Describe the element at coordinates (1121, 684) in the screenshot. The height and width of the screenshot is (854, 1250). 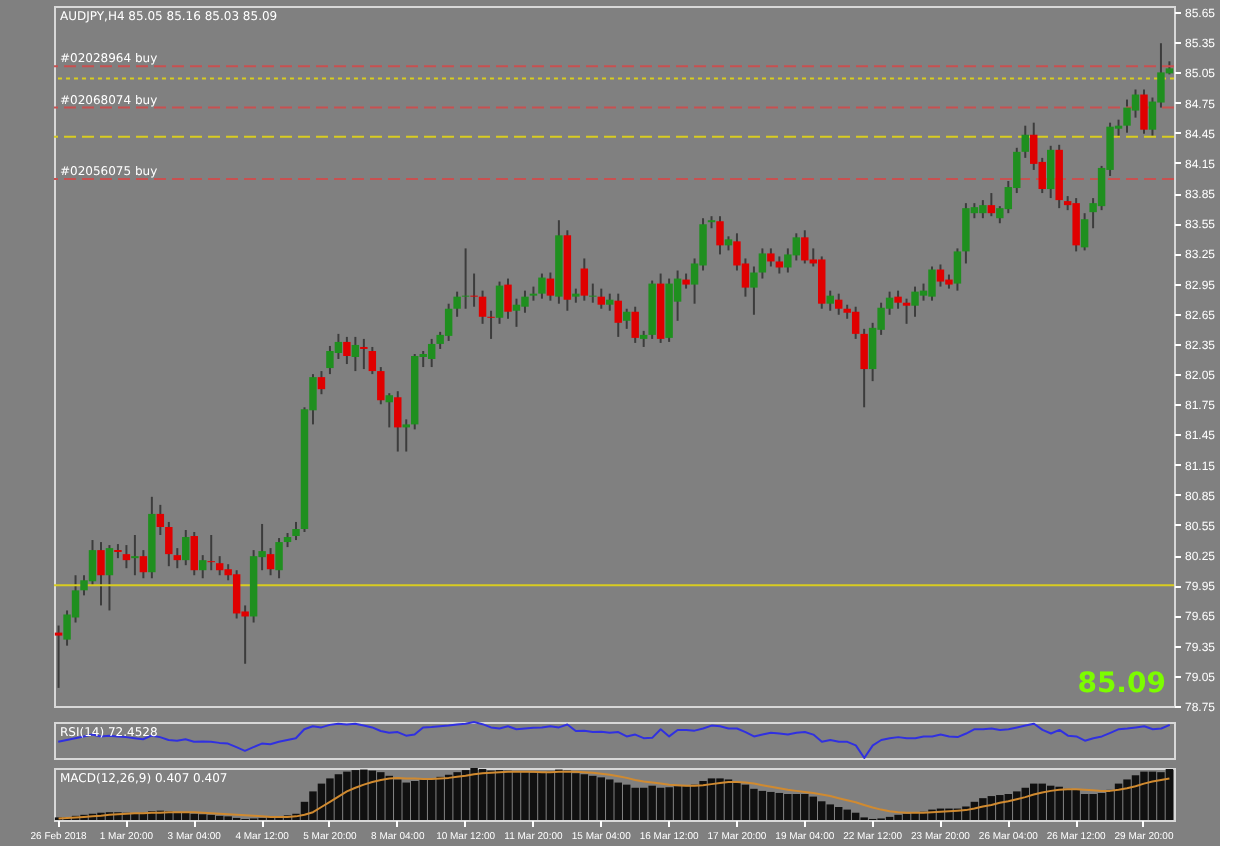
I see `annotation: 85.09` at that location.